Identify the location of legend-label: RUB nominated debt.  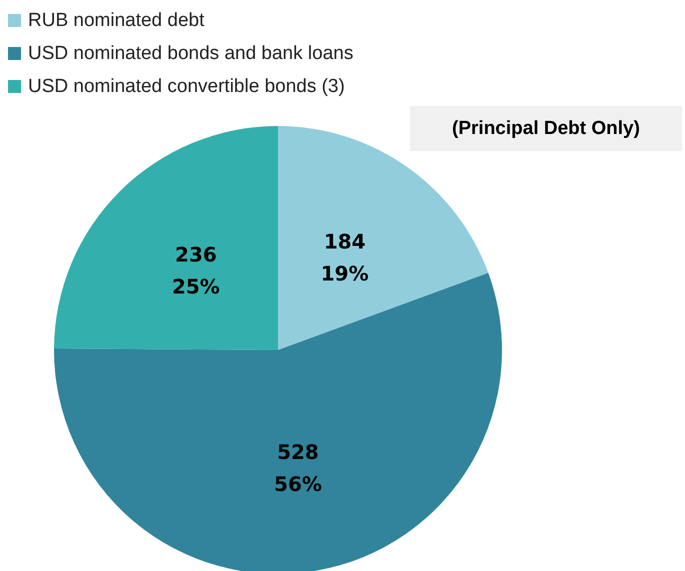
(116, 21).